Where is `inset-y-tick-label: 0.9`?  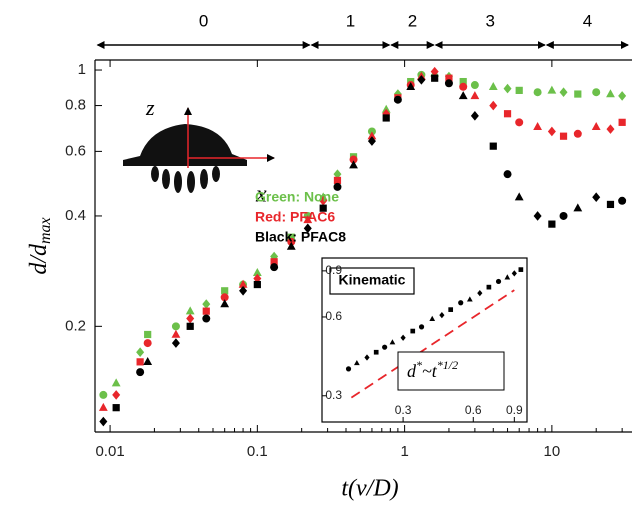 inset-y-tick-label: 0.9 is located at coordinates (333, 270).